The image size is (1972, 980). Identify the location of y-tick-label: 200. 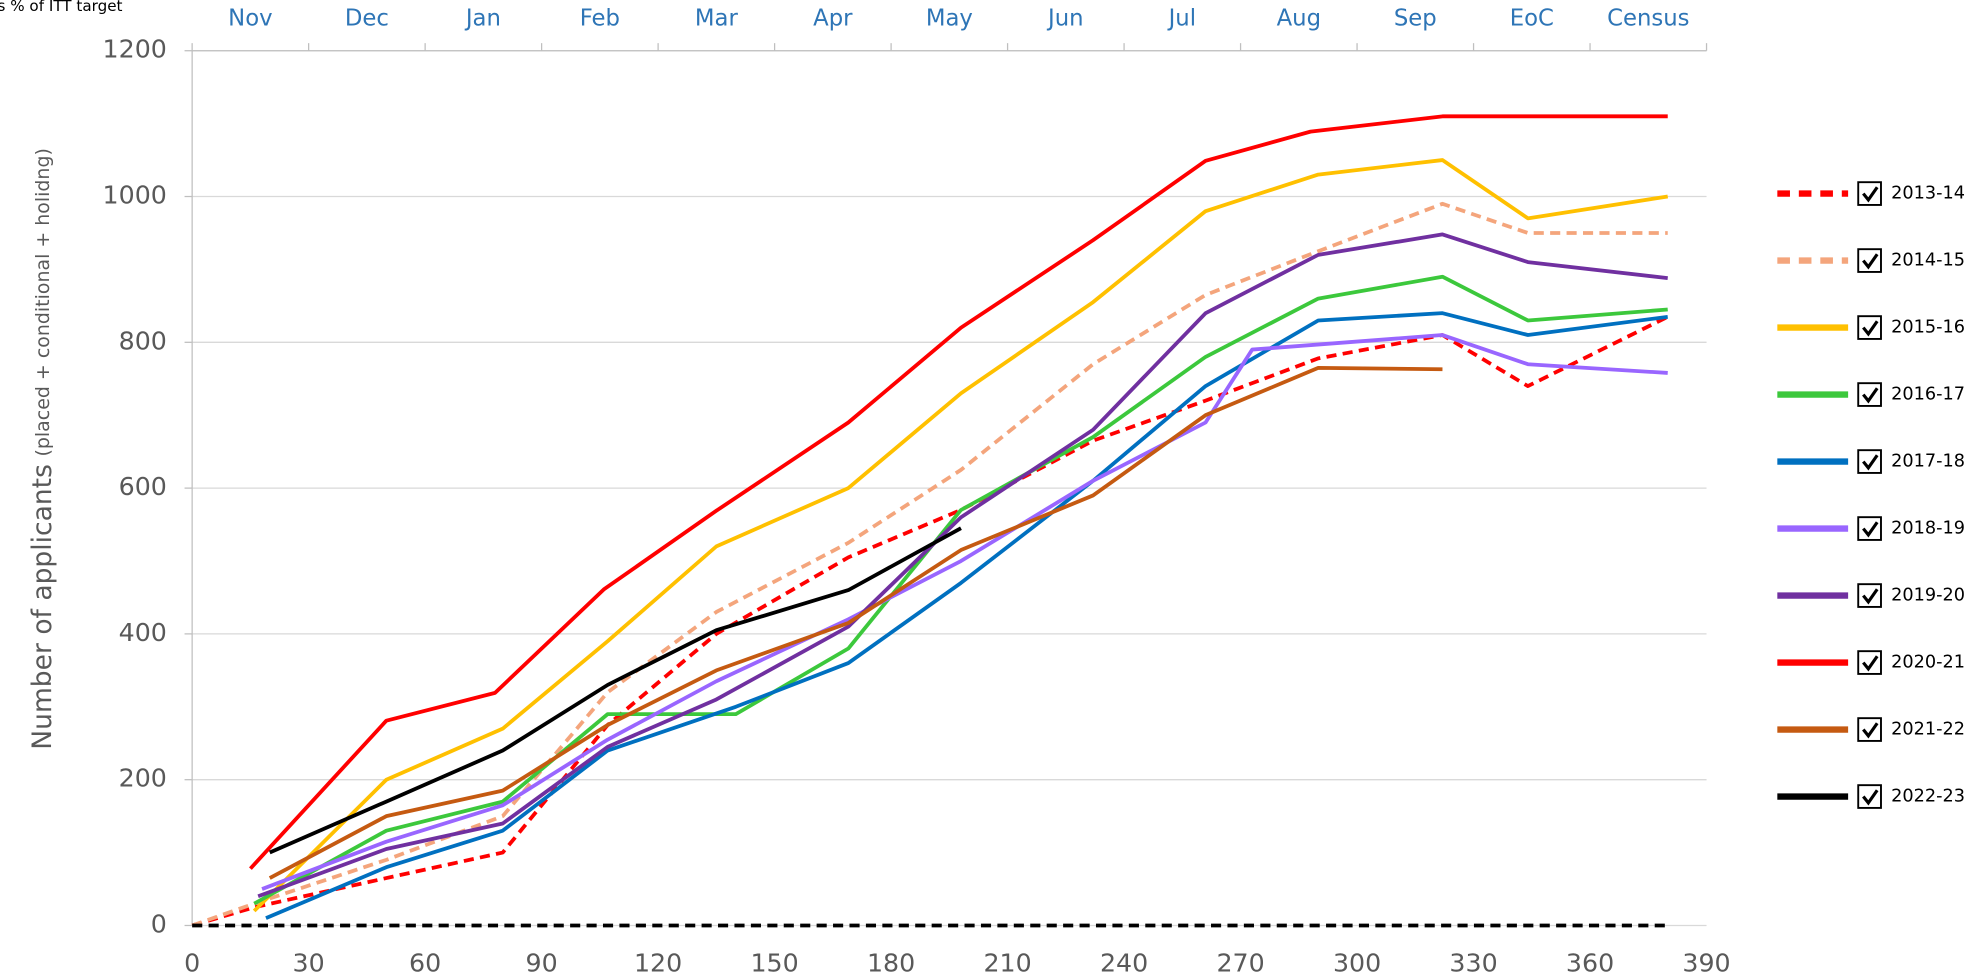
(143, 778).